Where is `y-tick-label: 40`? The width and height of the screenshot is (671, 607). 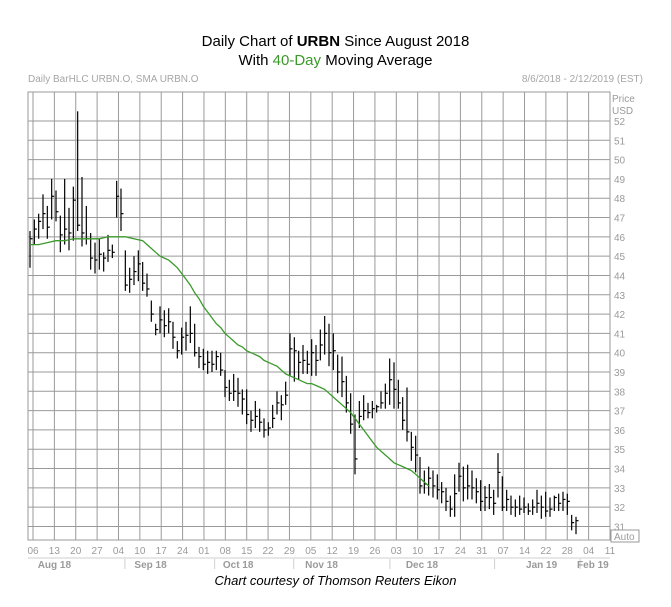
y-tick-label: 40 is located at coordinates (620, 354).